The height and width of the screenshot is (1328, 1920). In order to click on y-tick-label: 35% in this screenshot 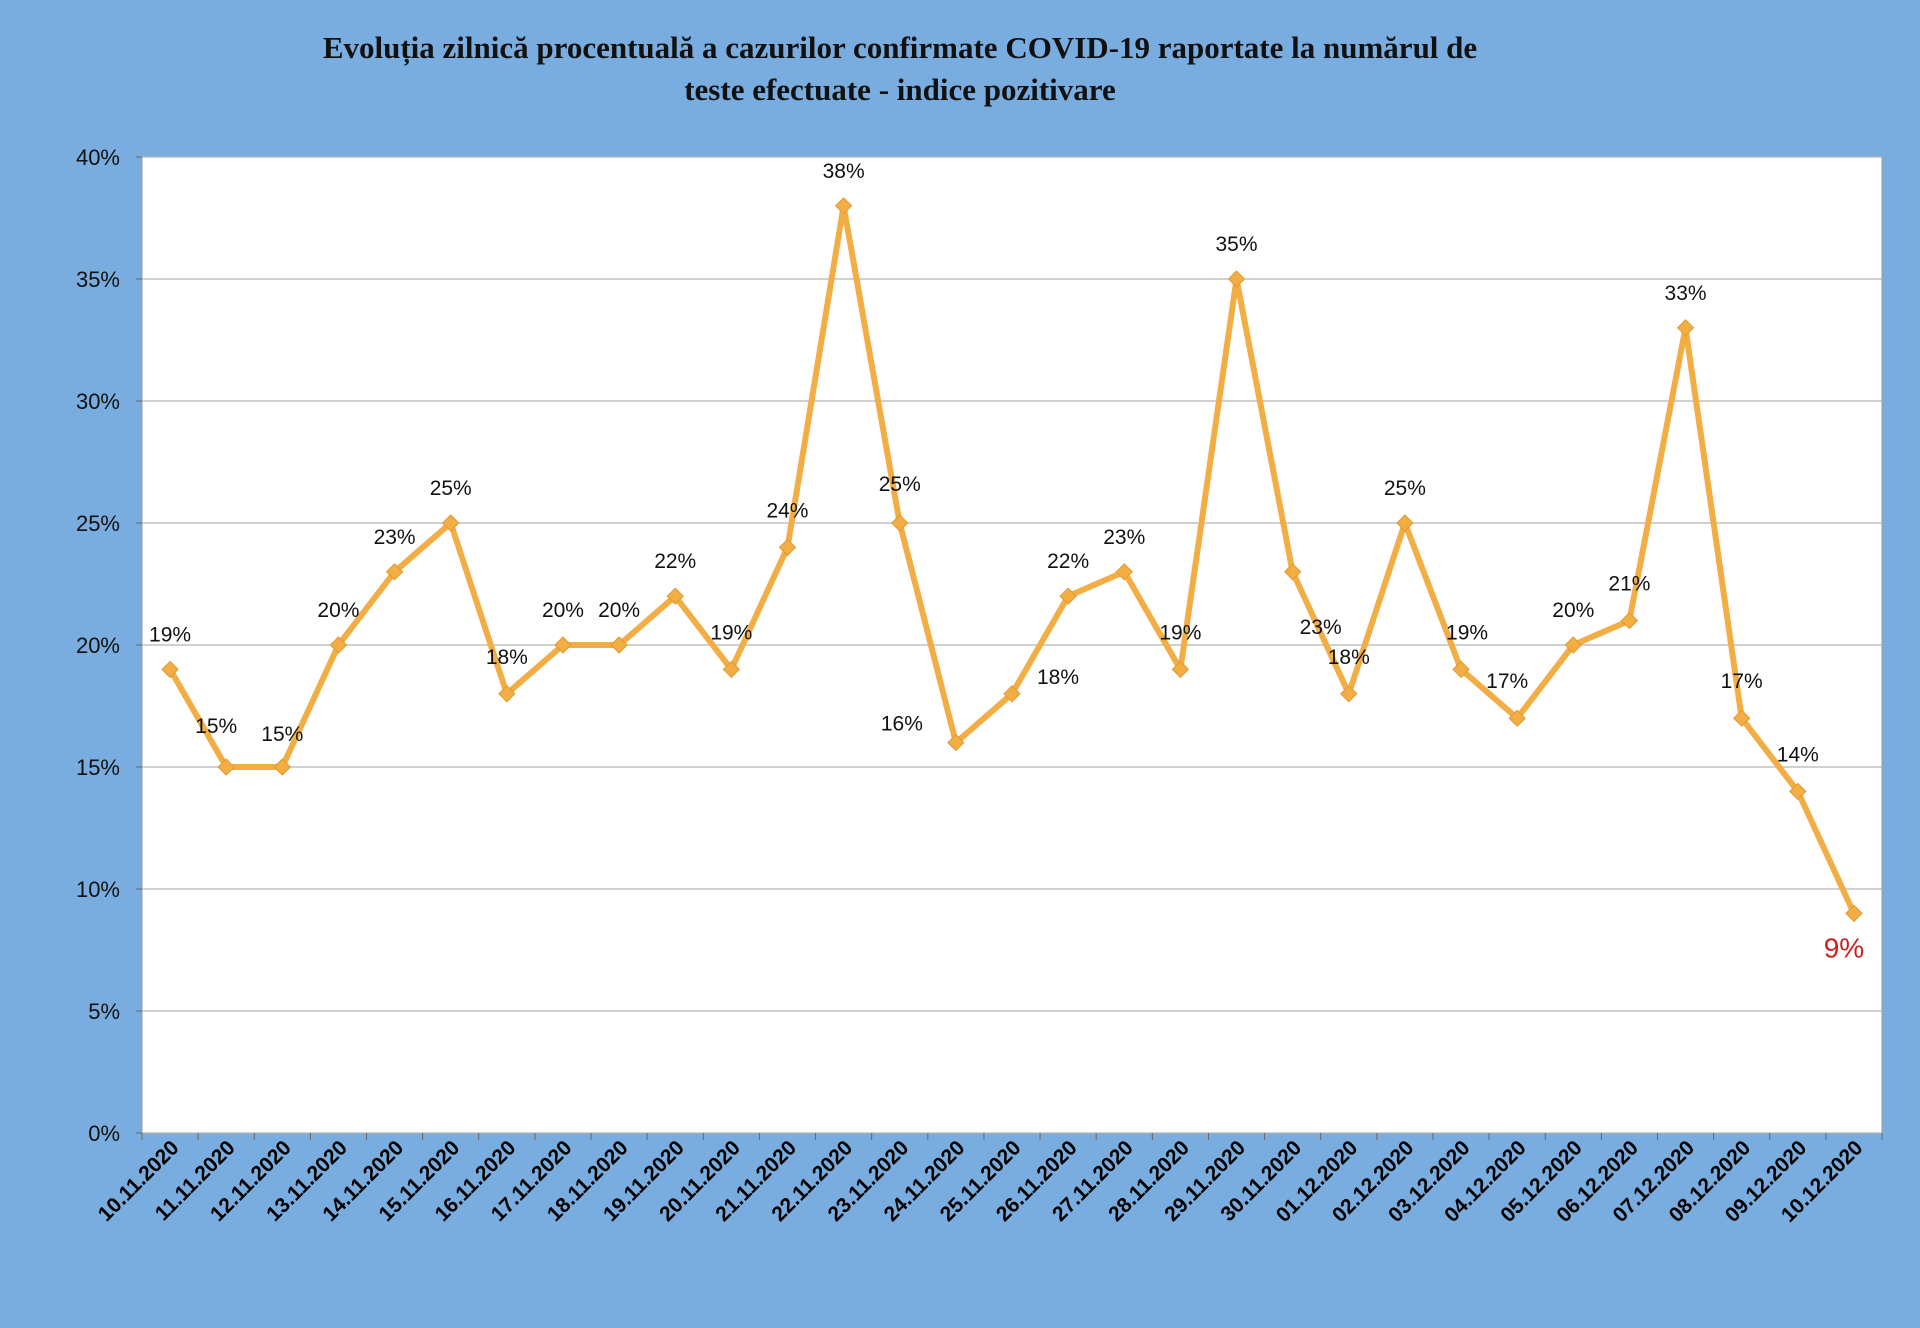, I will do `click(98, 279)`.